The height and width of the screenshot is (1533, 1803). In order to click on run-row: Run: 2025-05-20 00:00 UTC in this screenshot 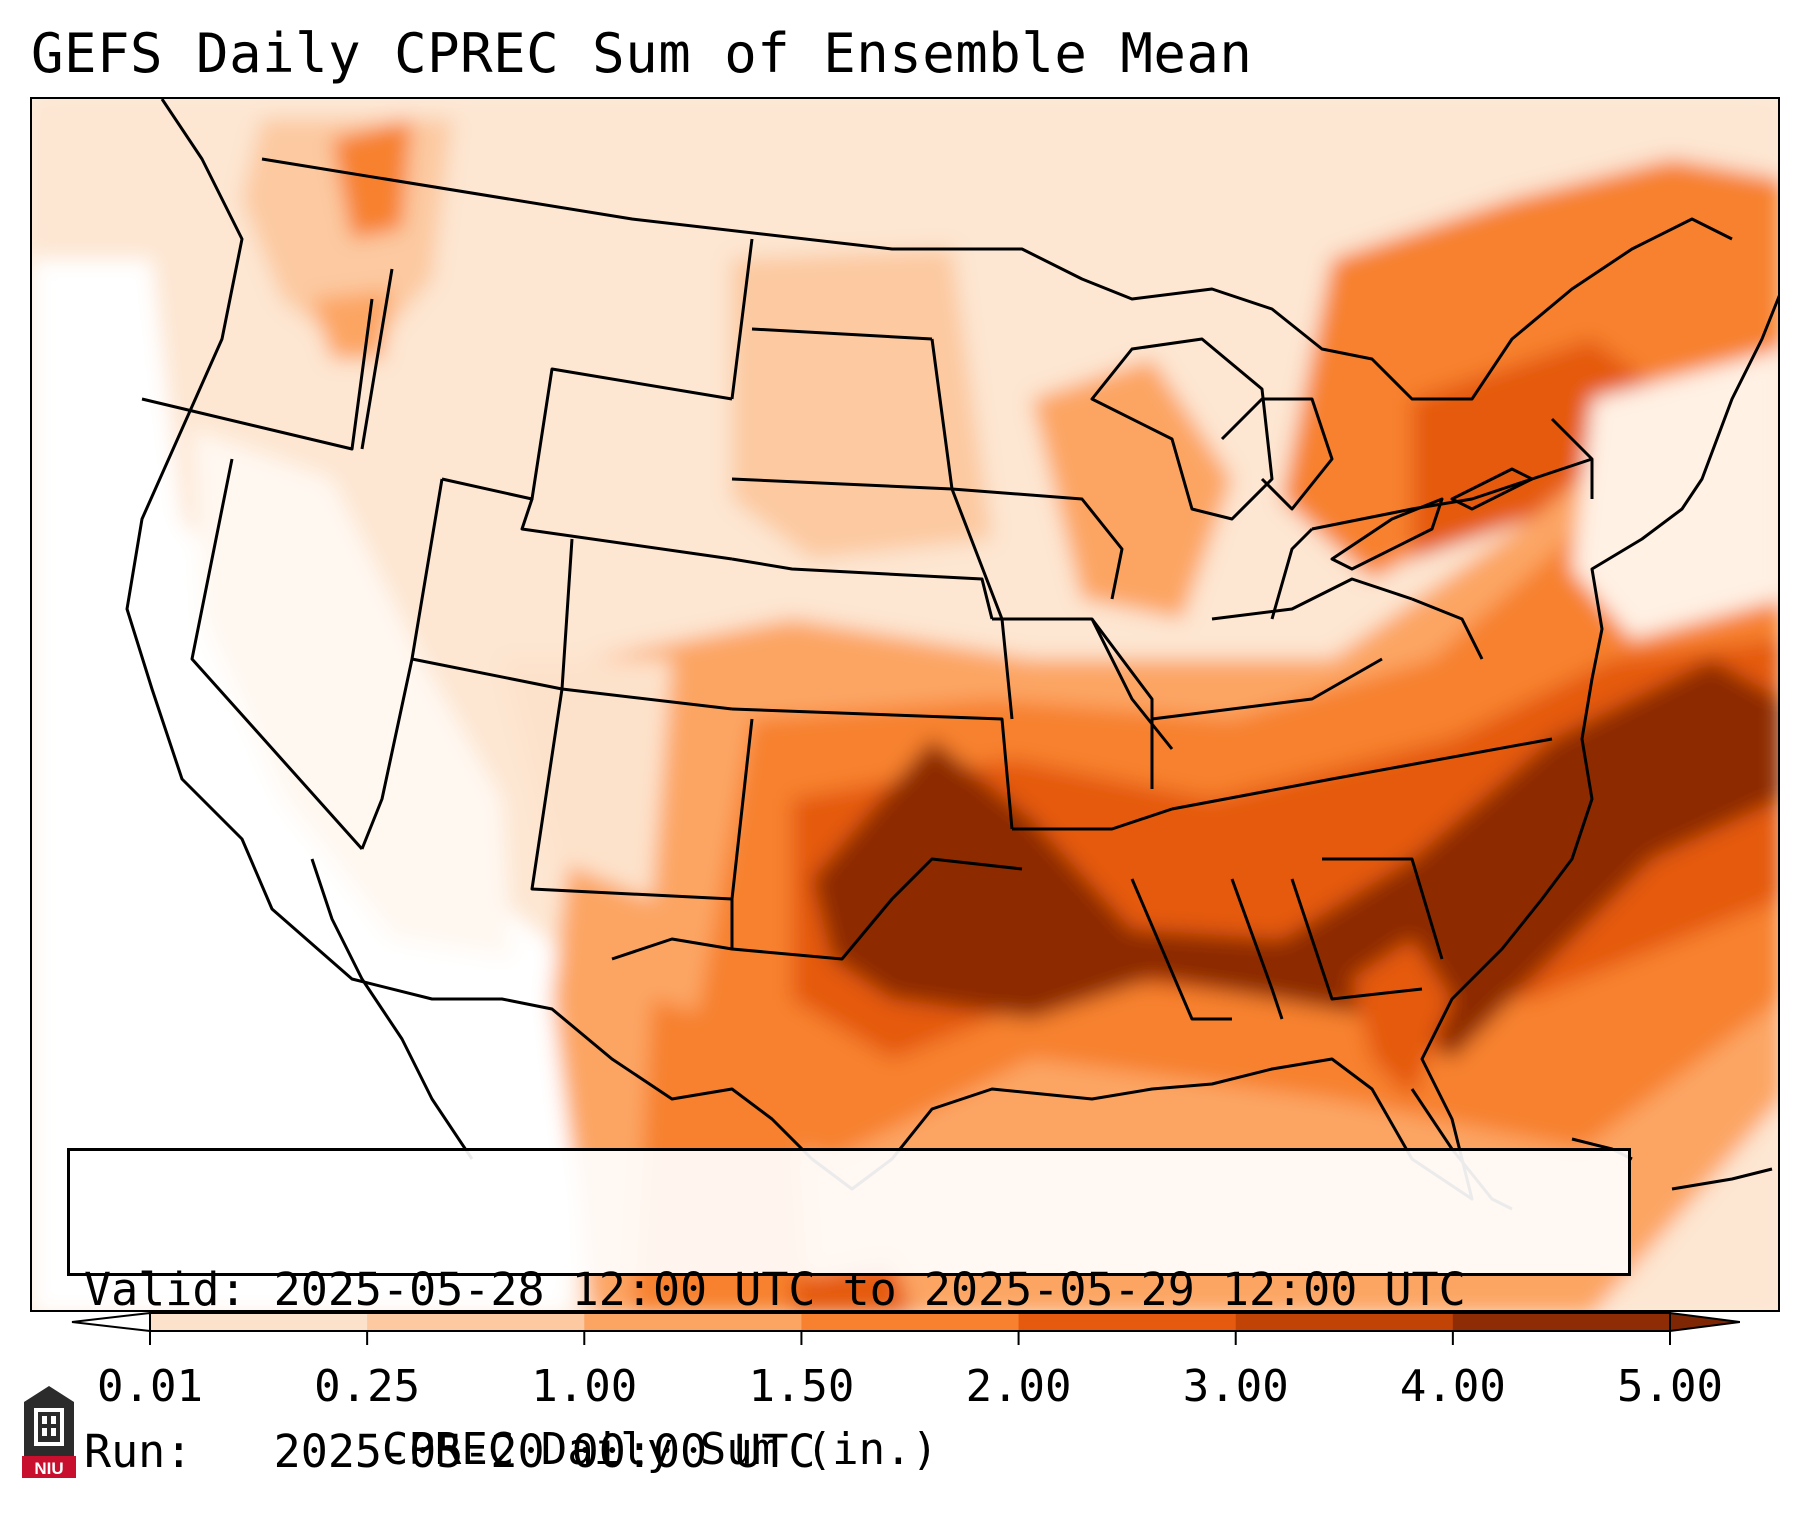, I will do `click(849, 1452)`.